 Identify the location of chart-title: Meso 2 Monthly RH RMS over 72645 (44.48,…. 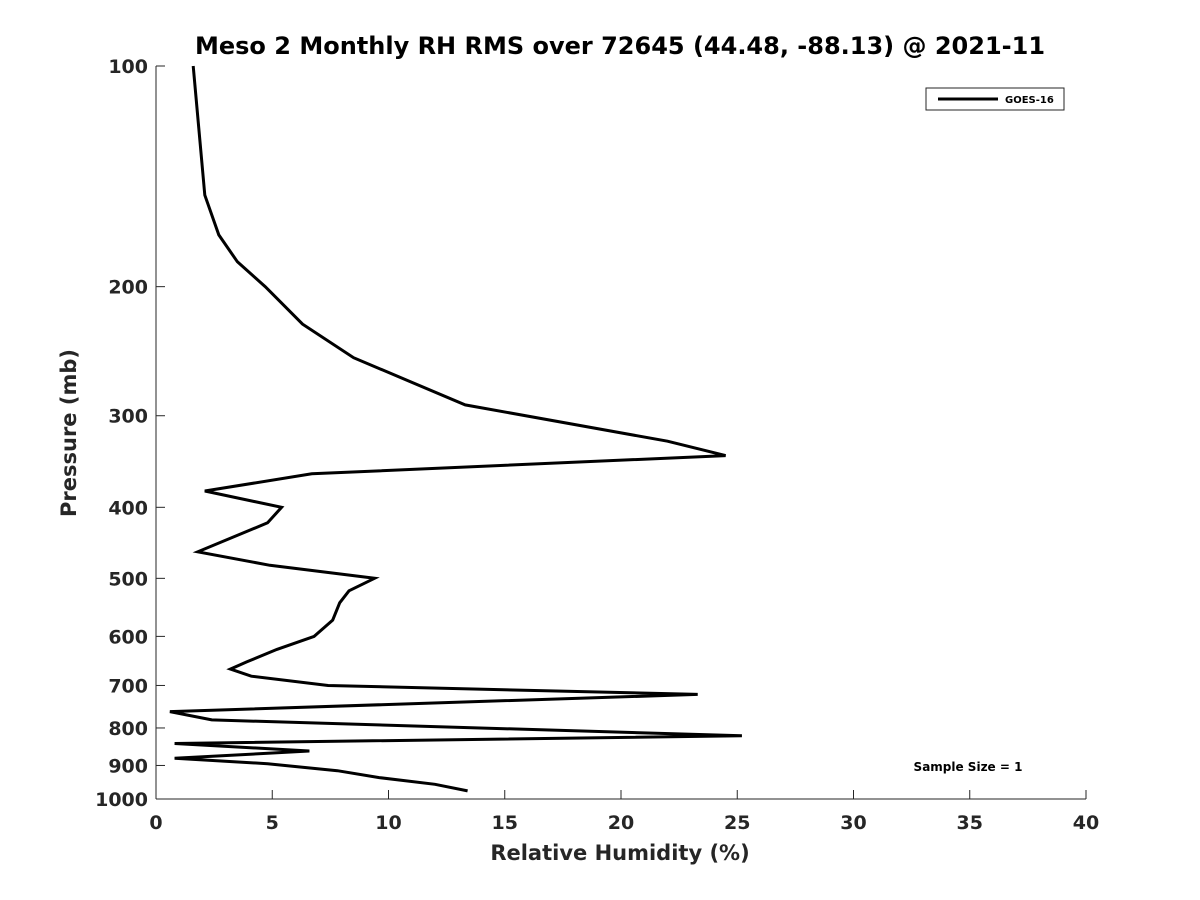
(620, 46).